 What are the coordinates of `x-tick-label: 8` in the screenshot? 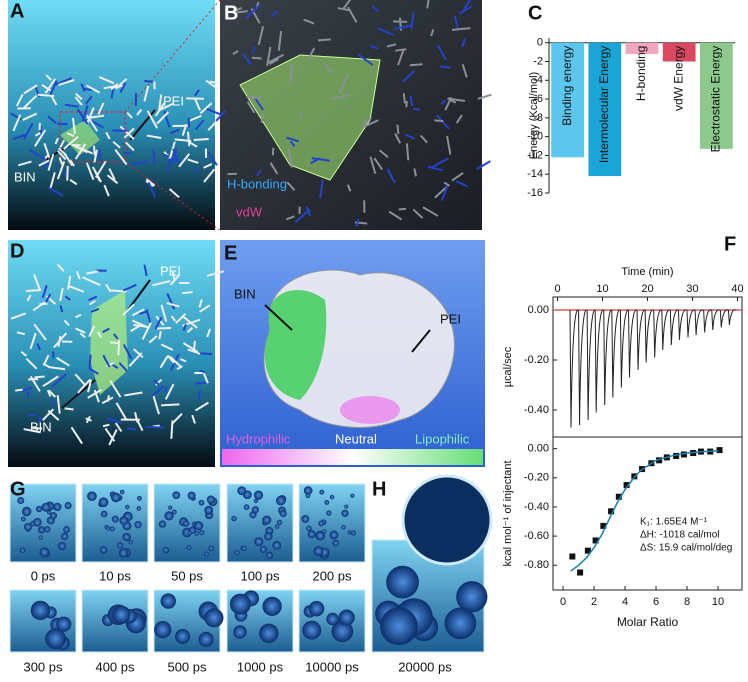 It's located at (687, 602).